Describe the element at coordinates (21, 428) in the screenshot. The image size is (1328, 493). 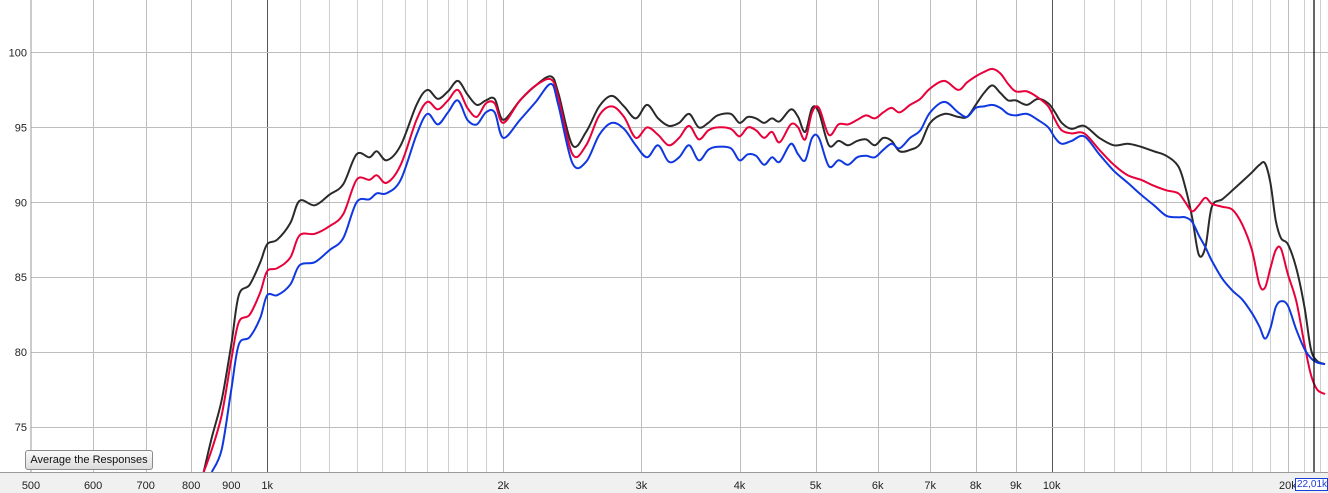
I see `y-tick-label: 75` at that location.